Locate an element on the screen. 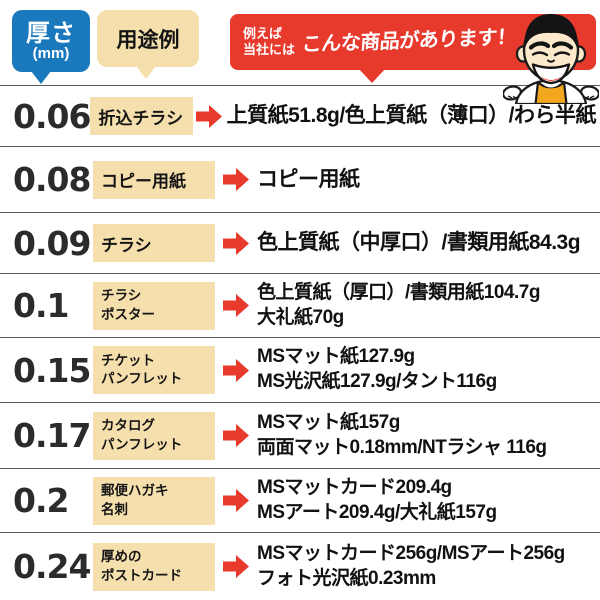  banner-intro-line1: 例えば is located at coordinates (263, 33).